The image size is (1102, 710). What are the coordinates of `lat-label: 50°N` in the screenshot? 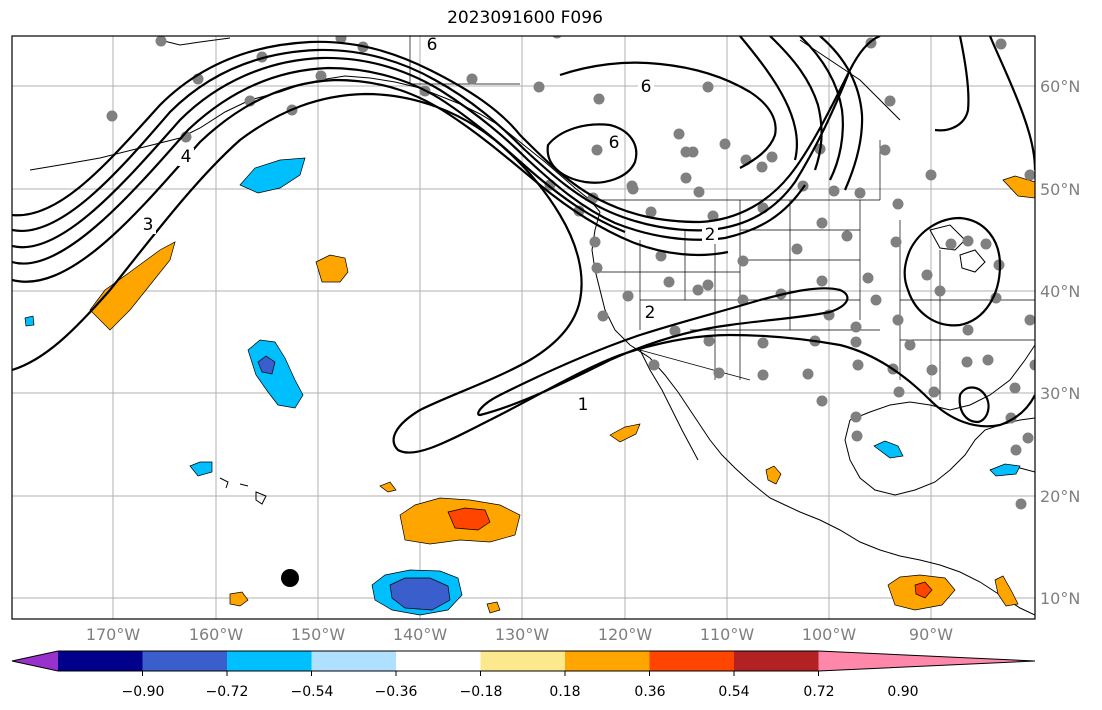 It's located at (1060, 189).